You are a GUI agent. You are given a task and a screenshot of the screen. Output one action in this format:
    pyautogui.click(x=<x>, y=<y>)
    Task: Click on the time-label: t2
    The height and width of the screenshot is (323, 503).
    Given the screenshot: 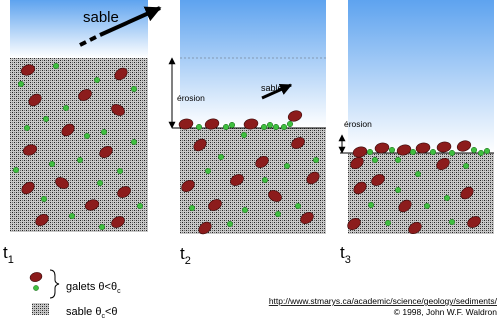 What is the action you would take?
    pyautogui.click(x=185, y=255)
    